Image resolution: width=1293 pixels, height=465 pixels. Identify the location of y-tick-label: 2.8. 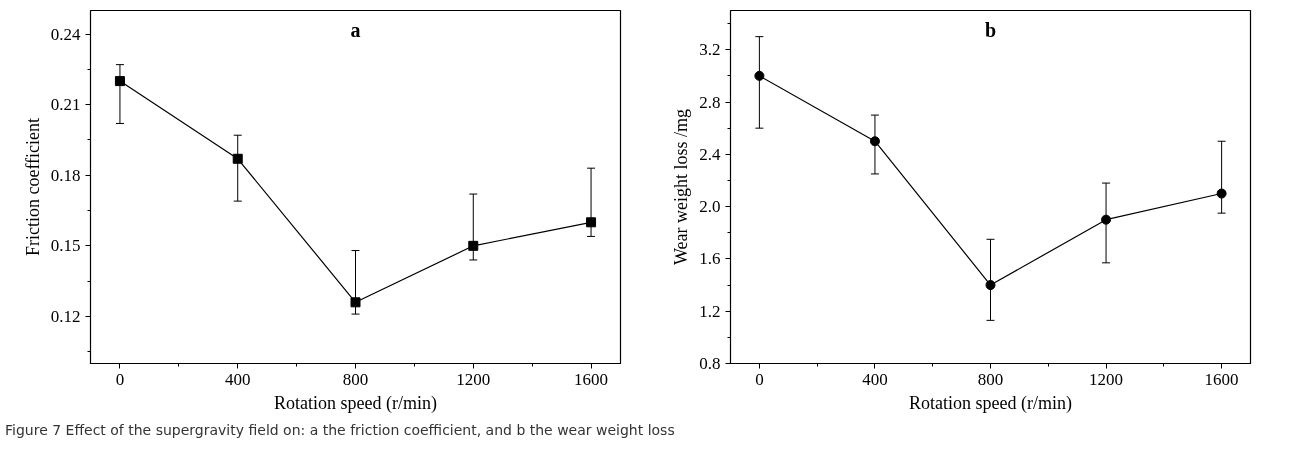
(710, 102).